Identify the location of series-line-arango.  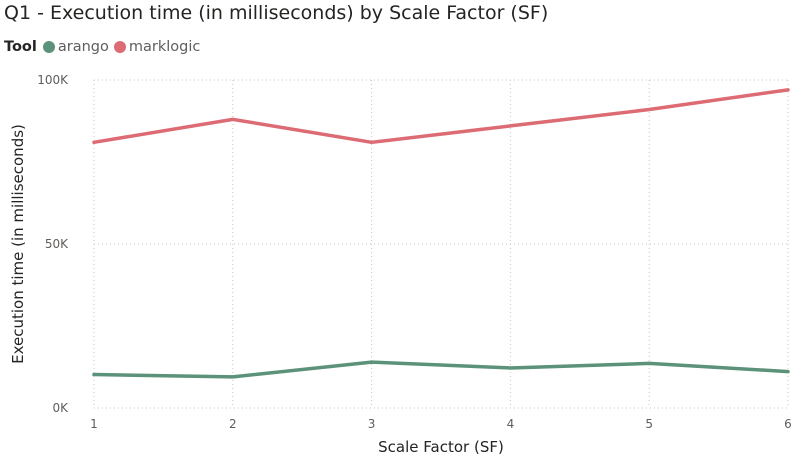
(441, 369).